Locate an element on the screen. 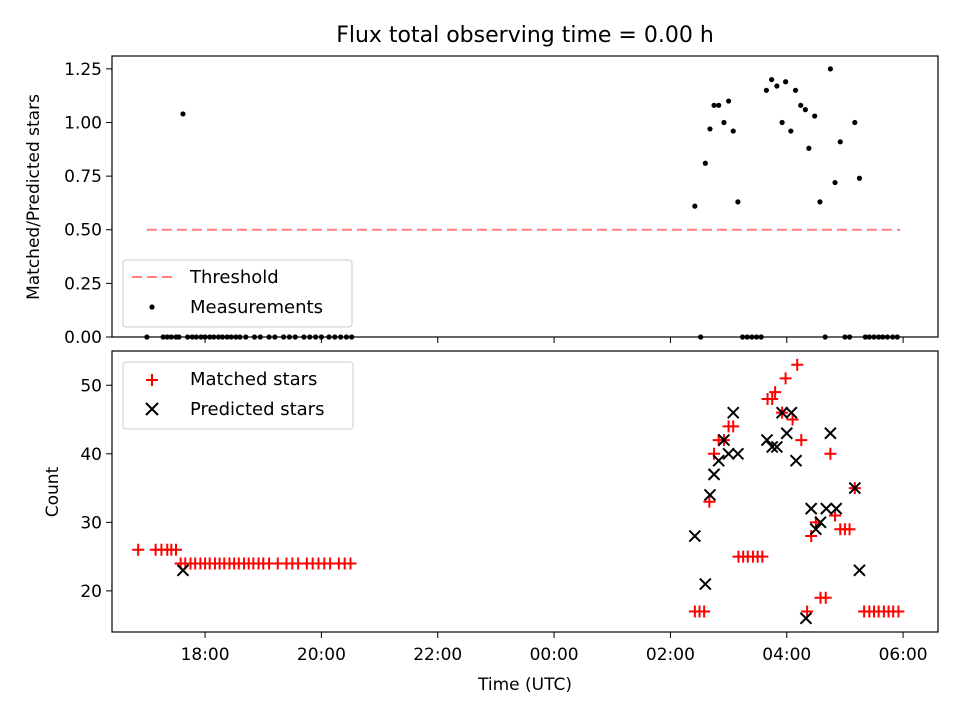 This screenshot has width=960, height=720. bottom-x-tick-label: 22:00 is located at coordinates (437, 655).